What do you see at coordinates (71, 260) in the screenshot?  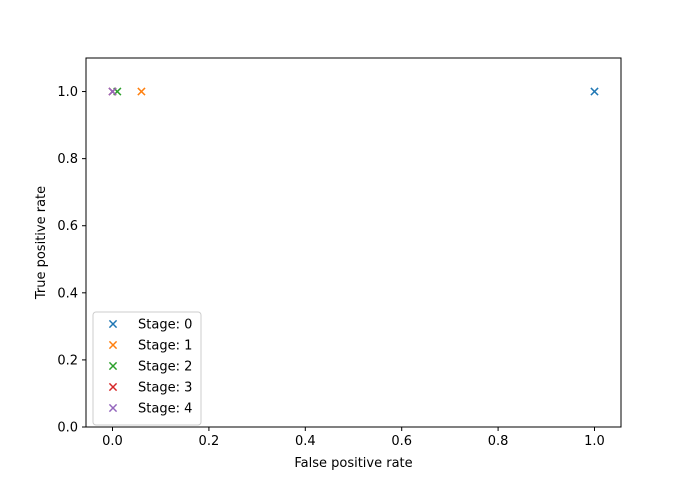 I see `y-axis-ticks: 0.0 0.2 0.4 0.6 0.8 1.0` at bounding box center [71, 260].